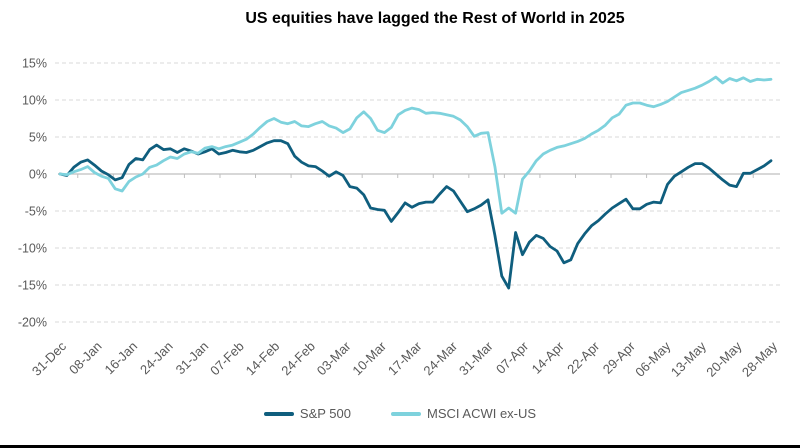  I want to click on y-axis-label: -5%, so click(36, 212).